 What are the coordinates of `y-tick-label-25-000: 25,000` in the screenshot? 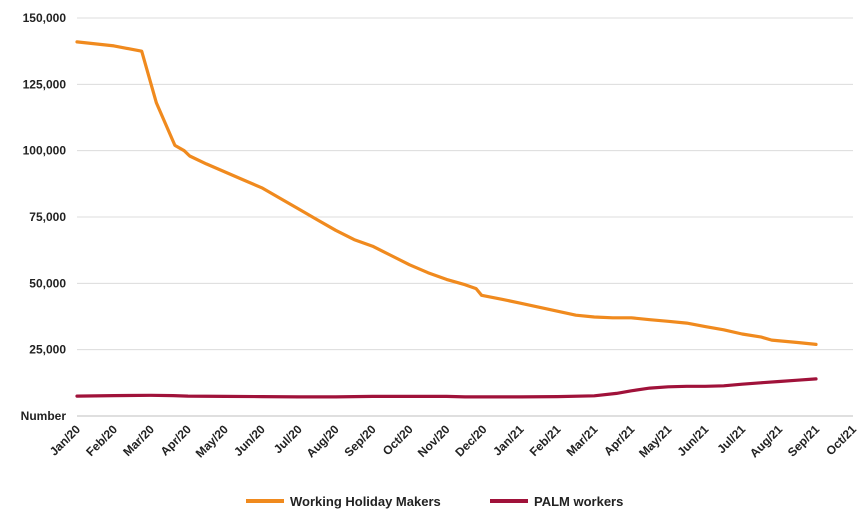 It's located at (47, 350).